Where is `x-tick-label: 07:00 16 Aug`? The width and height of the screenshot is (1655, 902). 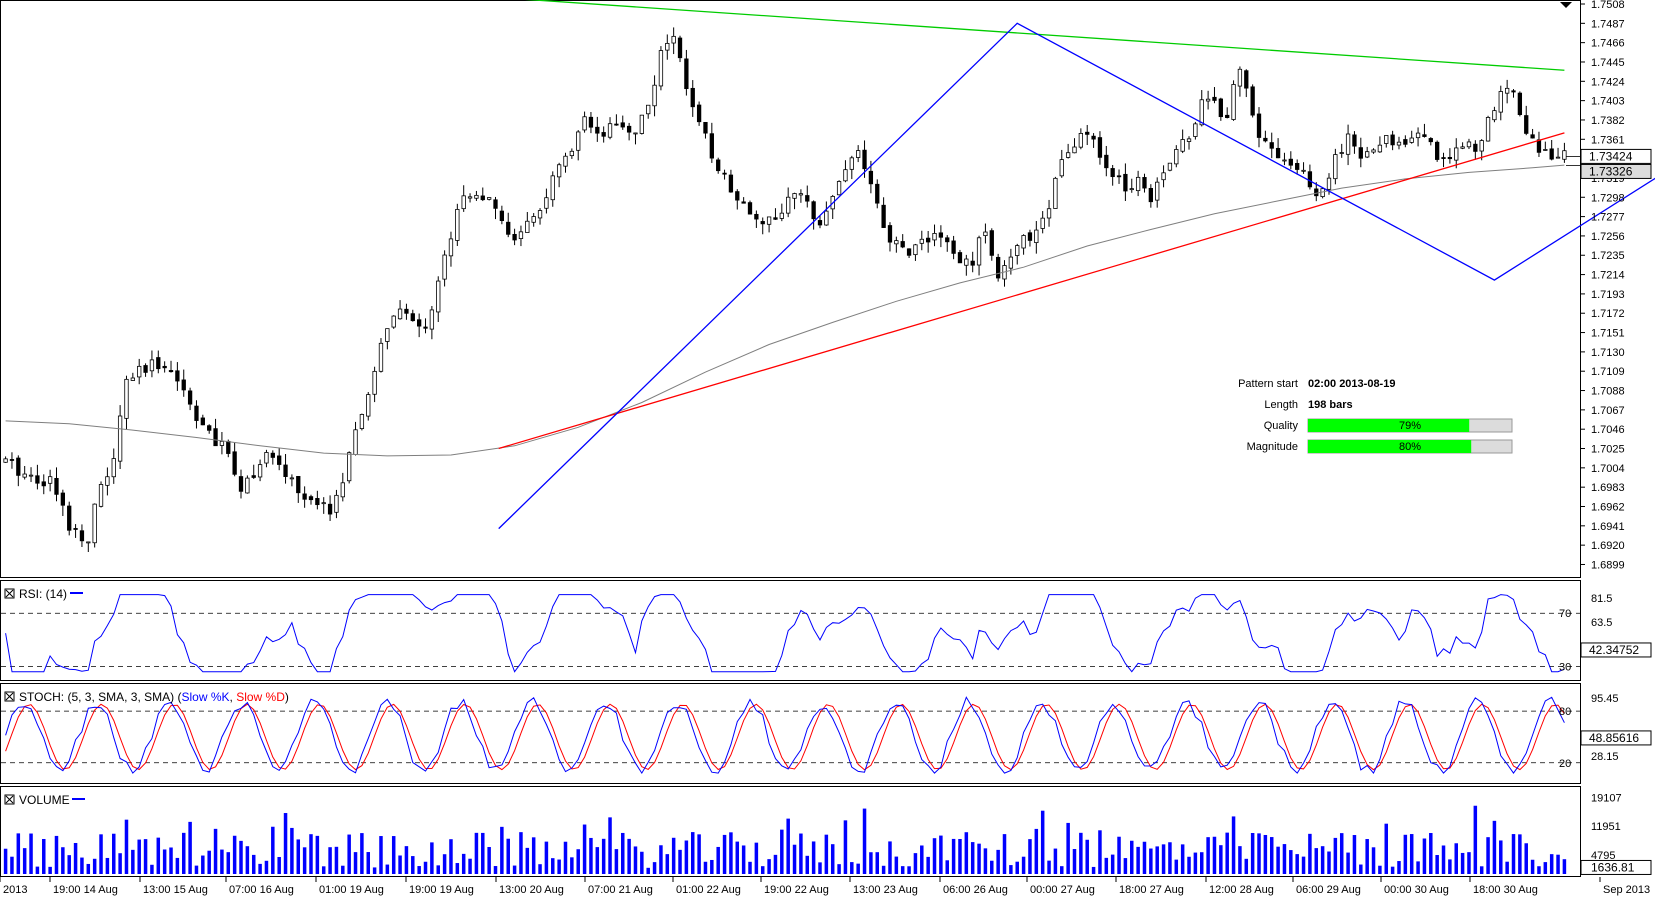 x-tick-label: 07:00 16 Aug is located at coordinates (261, 890).